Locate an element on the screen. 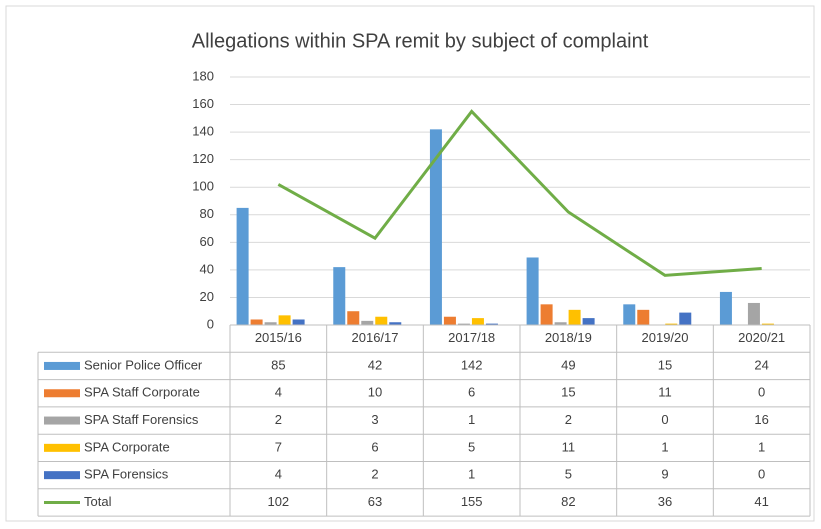 The width and height of the screenshot is (821, 529). y-tick-label: 180 is located at coordinates (203, 75).